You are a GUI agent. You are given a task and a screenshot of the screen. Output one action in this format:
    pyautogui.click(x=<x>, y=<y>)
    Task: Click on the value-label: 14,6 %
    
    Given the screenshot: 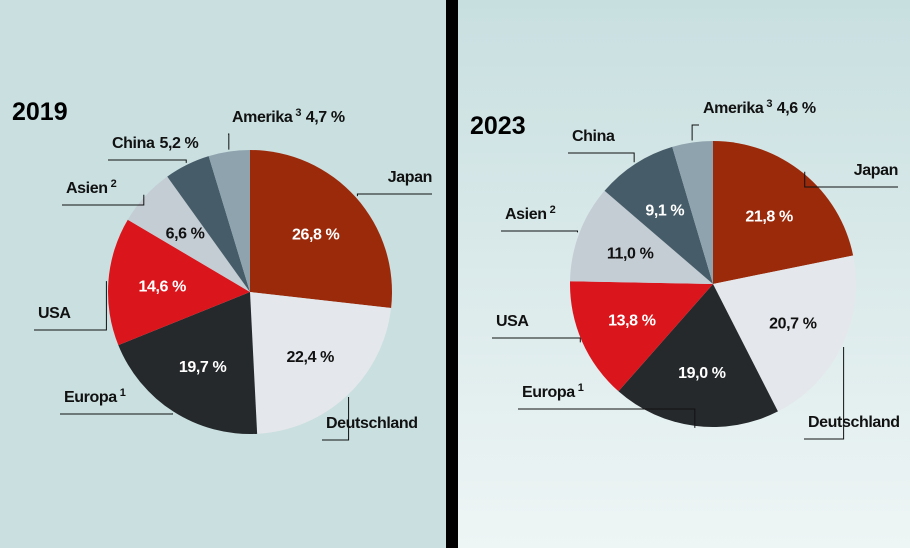 What is the action you would take?
    pyautogui.click(x=162, y=286)
    